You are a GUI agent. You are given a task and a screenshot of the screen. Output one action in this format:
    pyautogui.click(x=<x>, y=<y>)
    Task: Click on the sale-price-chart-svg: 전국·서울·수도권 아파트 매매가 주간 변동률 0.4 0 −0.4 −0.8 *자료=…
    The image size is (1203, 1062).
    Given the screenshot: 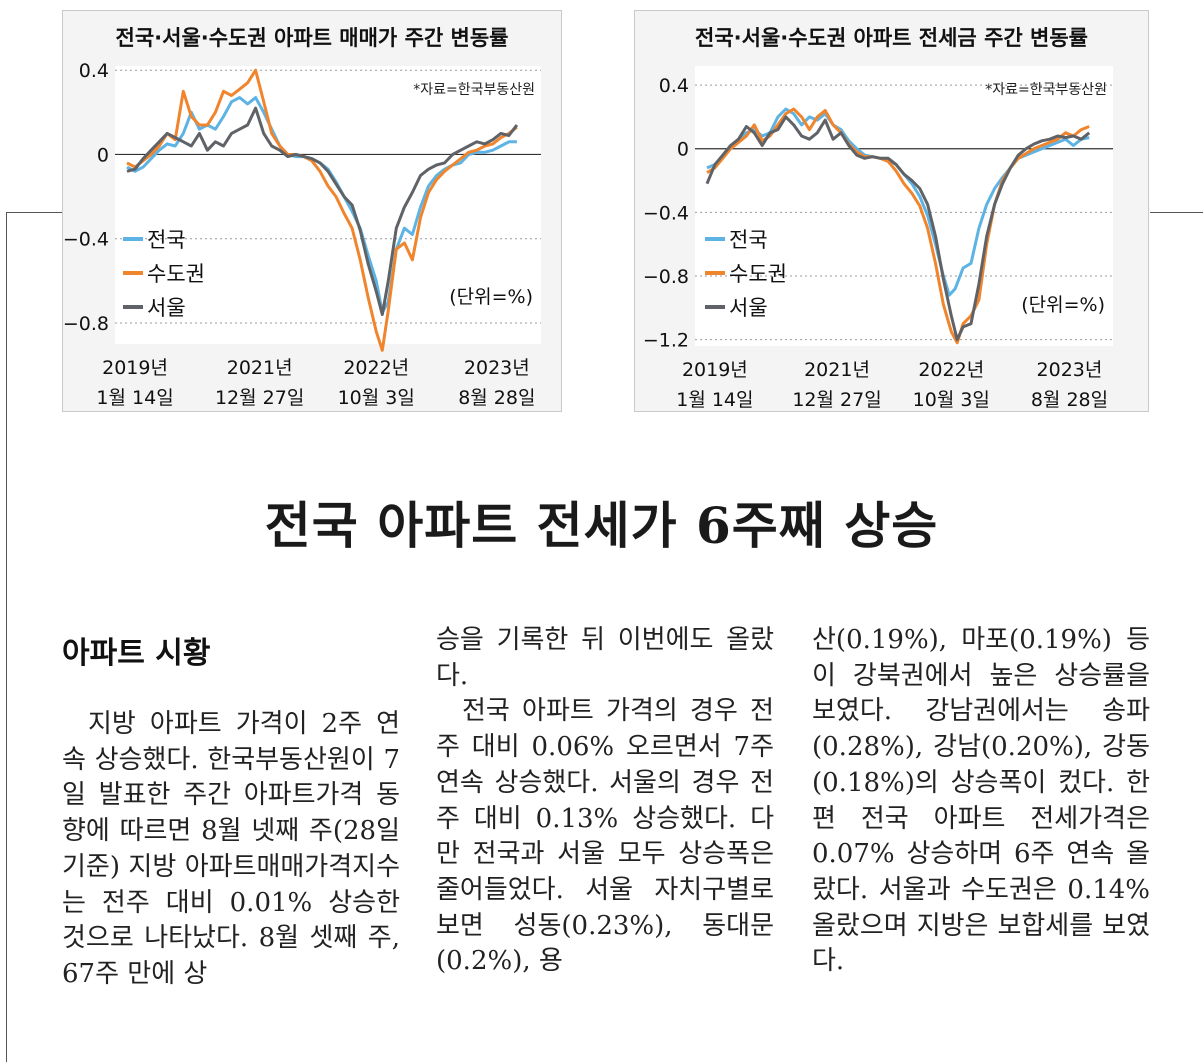 What is the action you would take?
    pyautogui.click(x=302, y=217)
    